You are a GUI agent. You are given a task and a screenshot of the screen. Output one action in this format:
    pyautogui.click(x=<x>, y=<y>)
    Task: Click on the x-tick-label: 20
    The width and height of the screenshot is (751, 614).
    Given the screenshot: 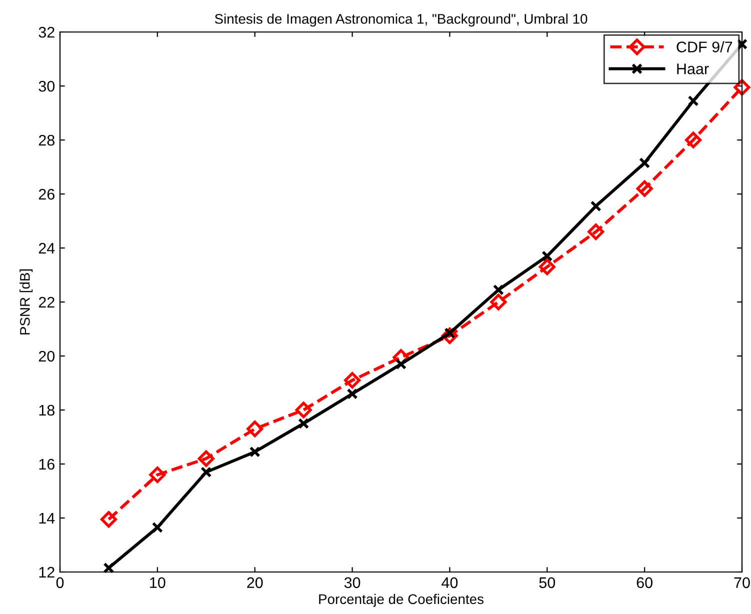 What is the action you would take?
    pyautogui.click(x=255, y=582)
    